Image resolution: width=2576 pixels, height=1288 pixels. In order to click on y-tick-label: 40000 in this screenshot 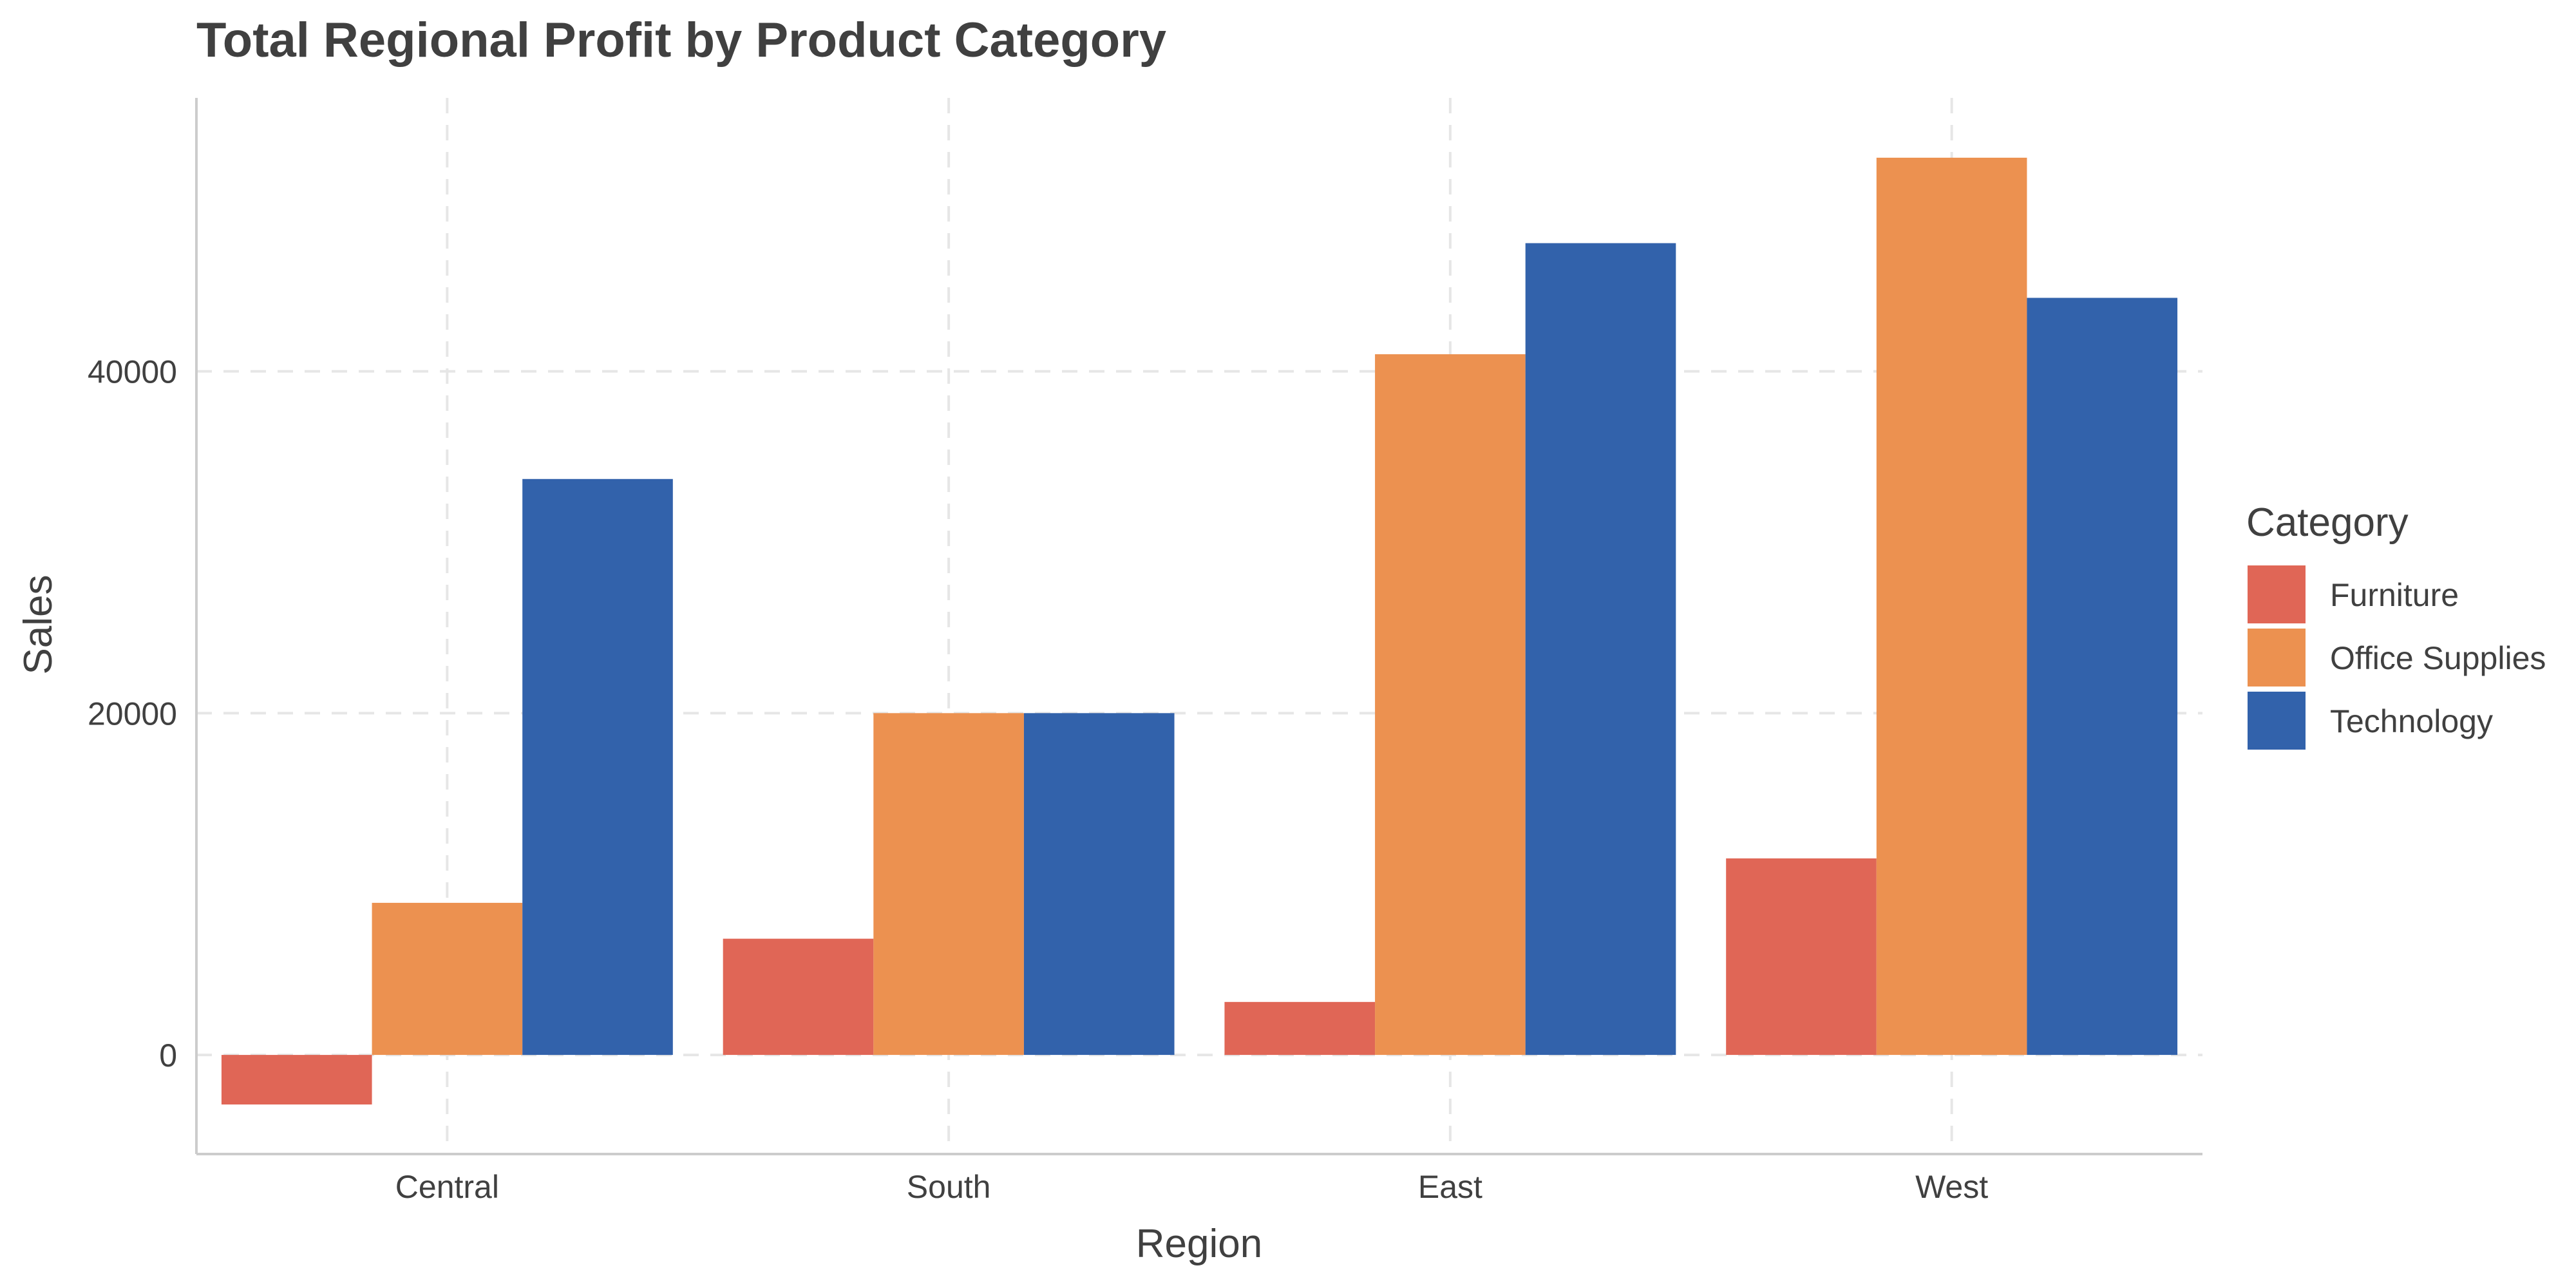, I will do `click(132, 372)`.